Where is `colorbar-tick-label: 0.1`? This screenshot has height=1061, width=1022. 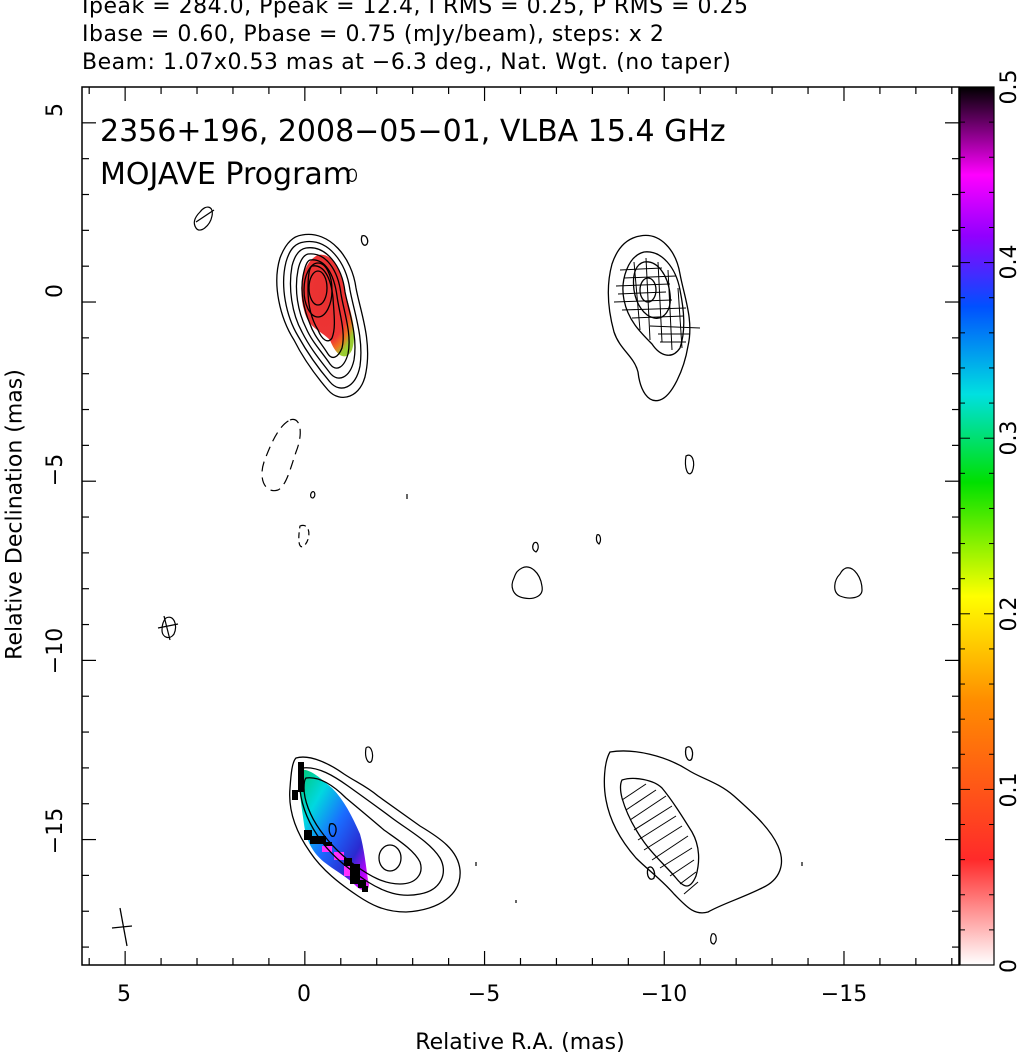 colorbar-tick-label: 0.1 is located at coordinates (1009, 790).